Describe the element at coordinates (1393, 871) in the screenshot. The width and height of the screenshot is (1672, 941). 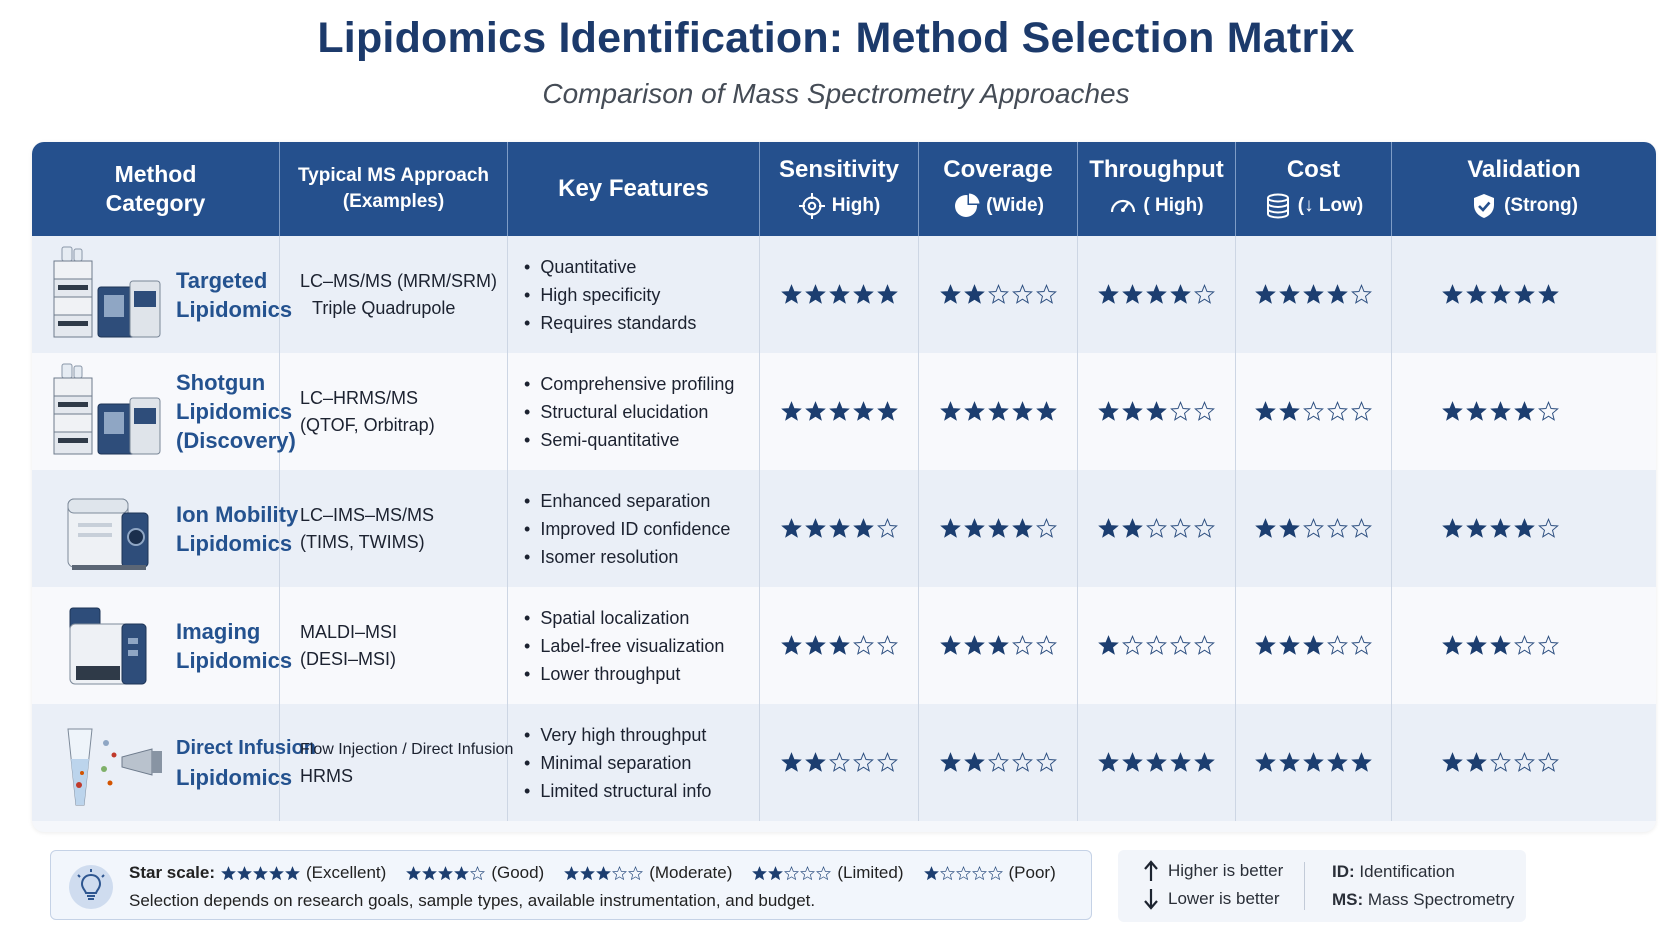
I see `abbreviation-id: ID: Identification` at that location.